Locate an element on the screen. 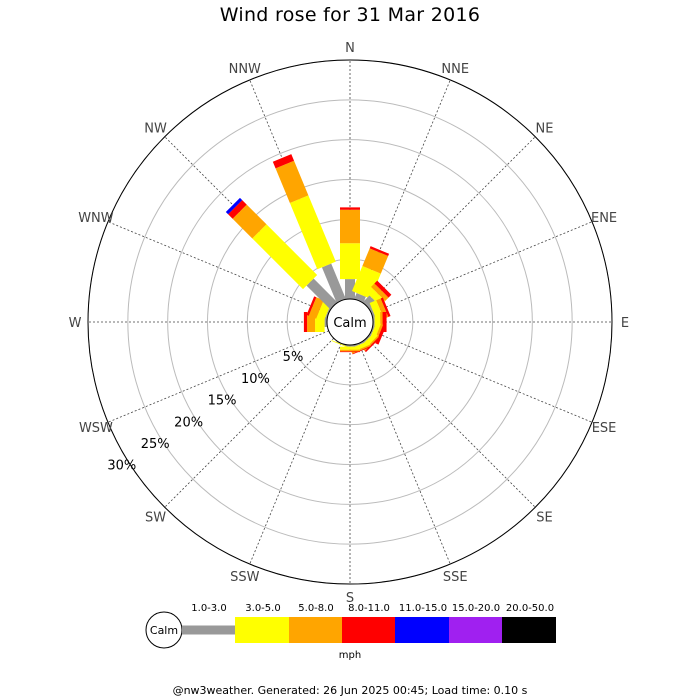 The height and width of the screenshot is (700, 700). legend-bin-label-4: 11.0-15.0 is located at coordinates (423, 608).